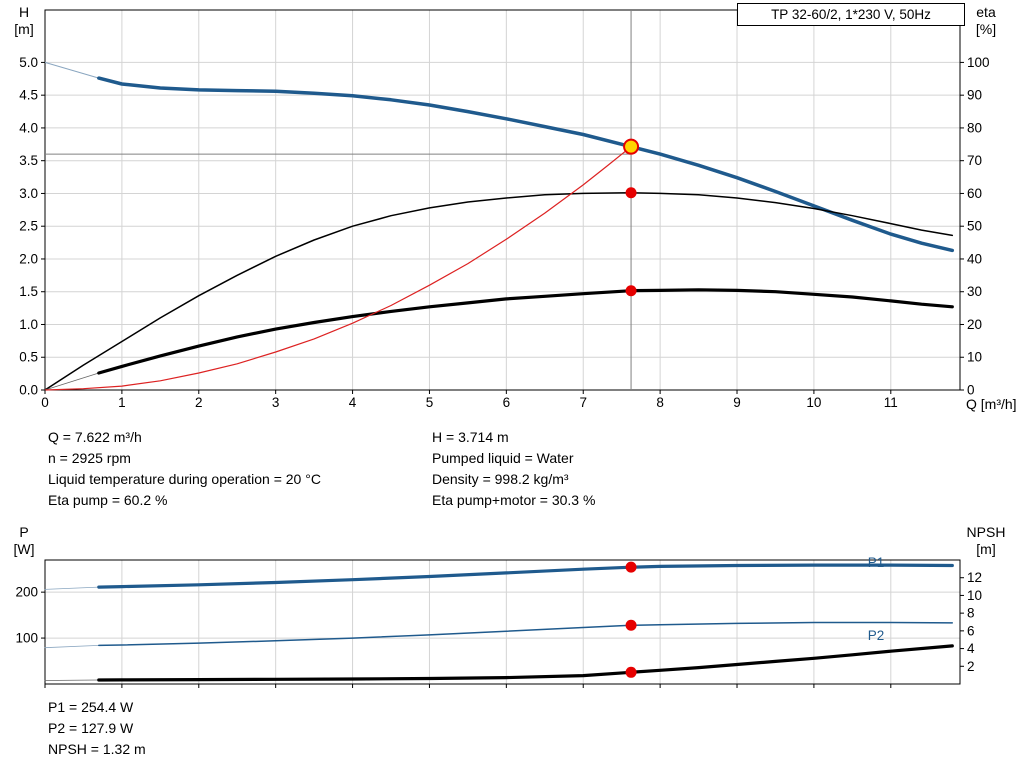  Describe the element at coordinates (986, 532) in the screenshot. I see `npsh-axis-symbol: NPSH` at that location.